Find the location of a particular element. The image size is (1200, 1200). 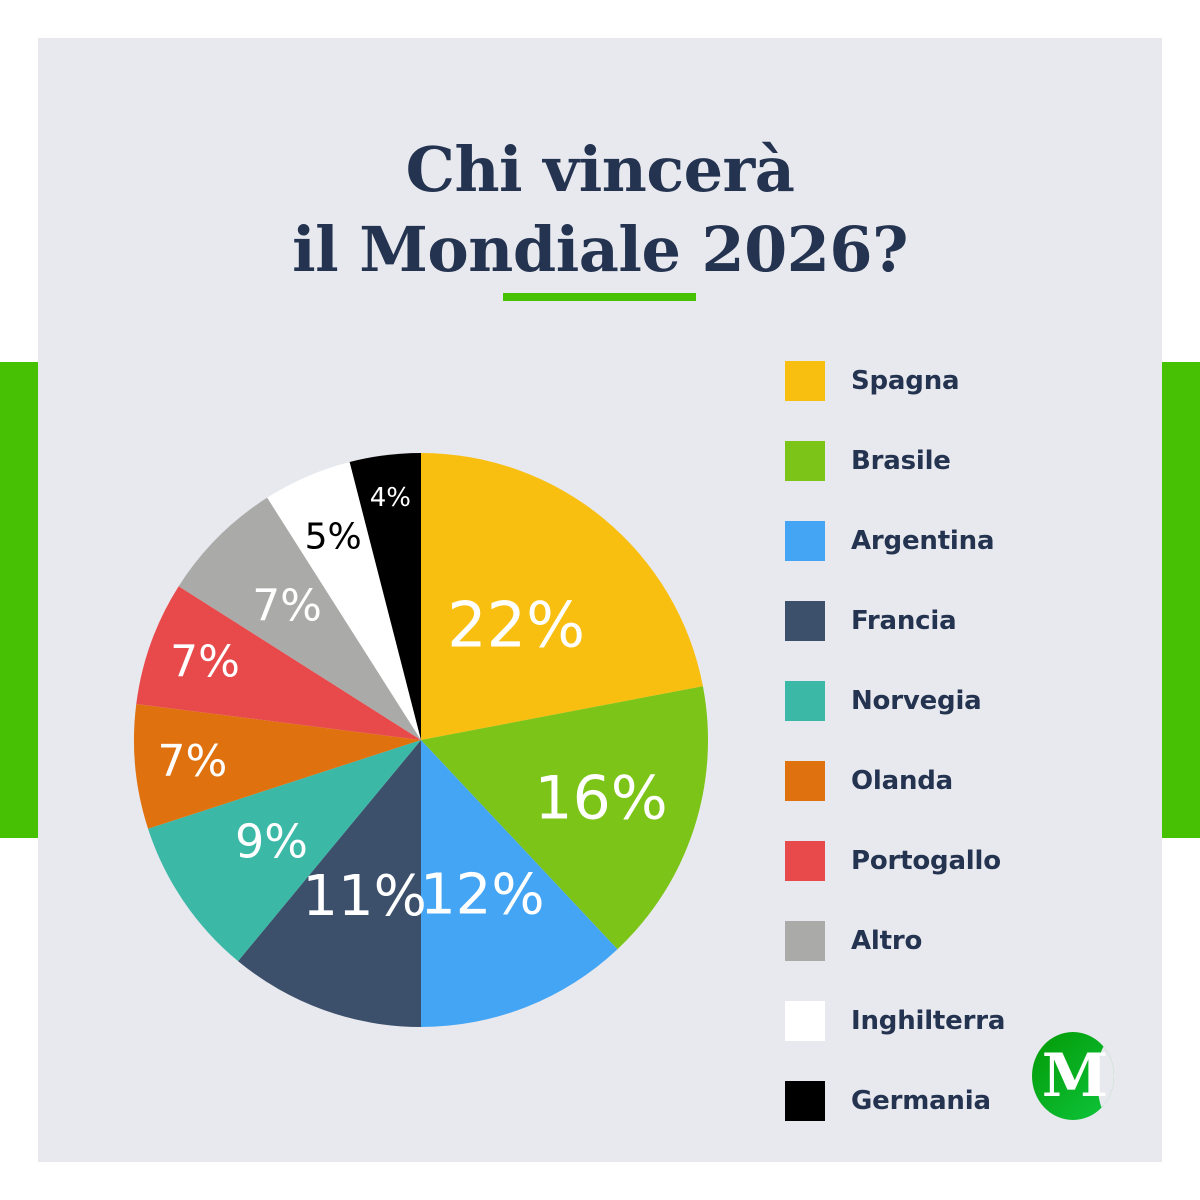

legend-item-spagna: Spagna is located at coordinates (945, 381).